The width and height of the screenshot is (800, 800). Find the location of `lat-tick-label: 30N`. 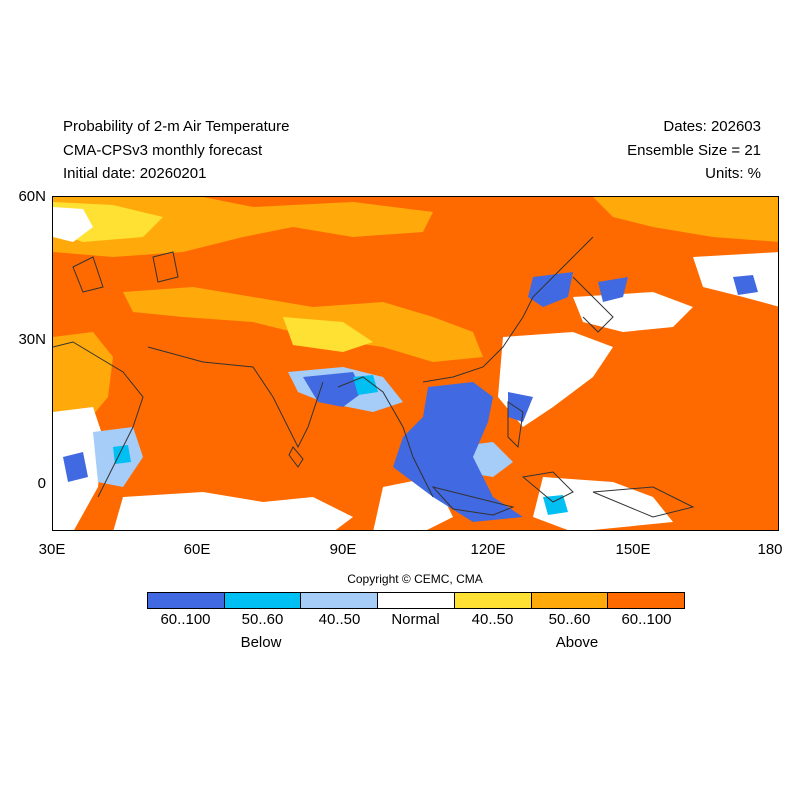

lat-tick-label: 30N is located at coordinates (32, 339).